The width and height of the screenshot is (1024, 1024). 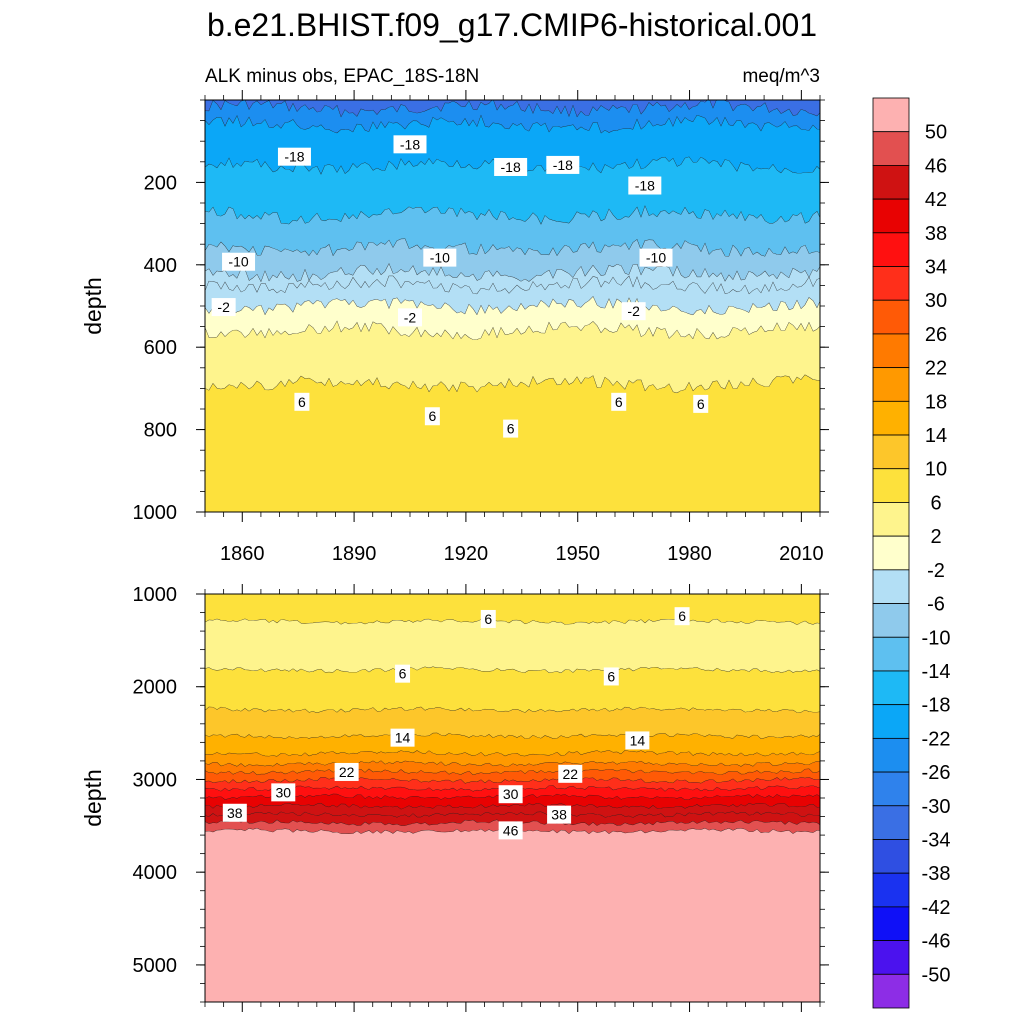 I want to click on colorbar-label: -34, so click(x=936, y=840).